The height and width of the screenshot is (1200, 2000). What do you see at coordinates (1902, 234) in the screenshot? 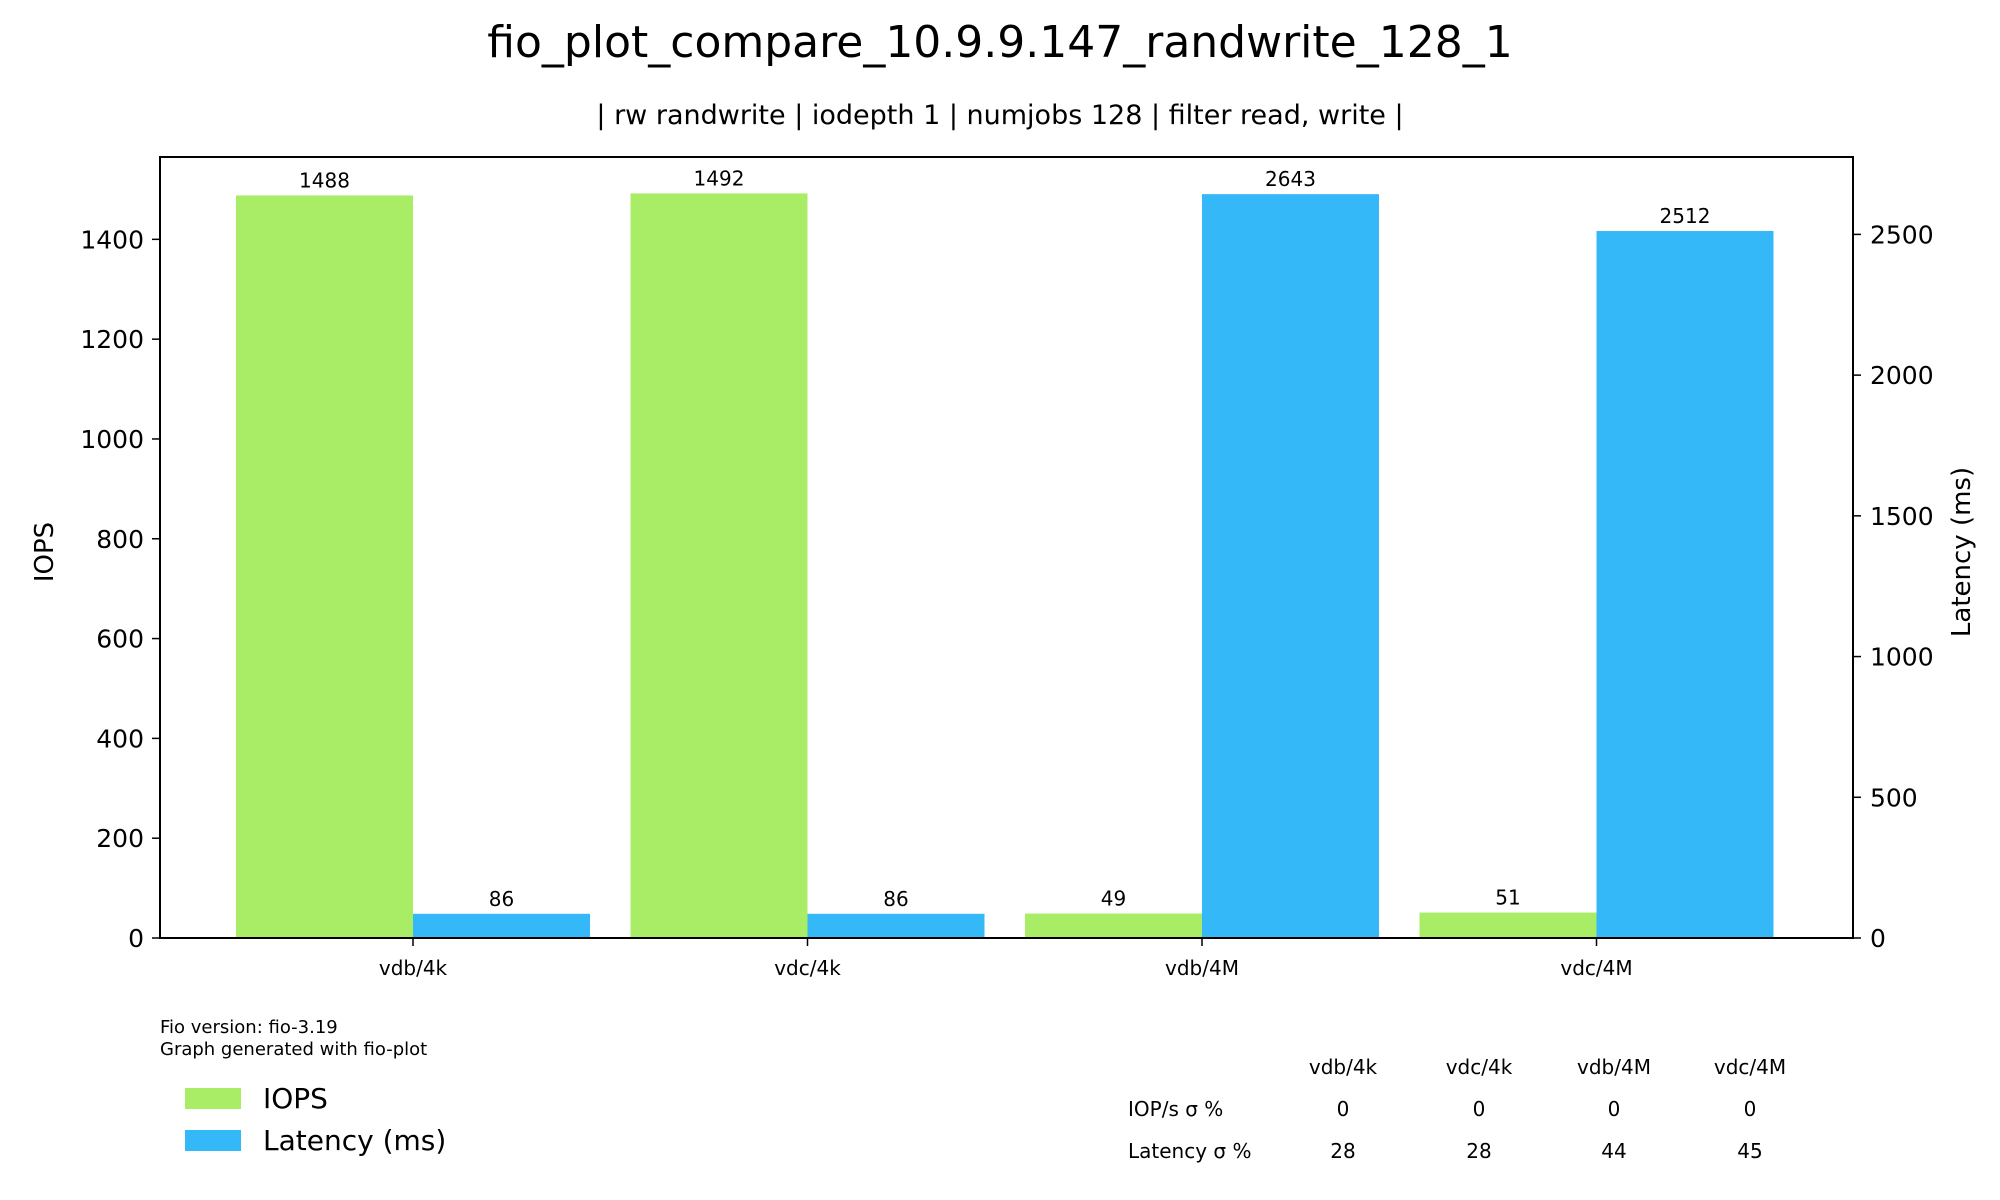
I see `y2-tick-label: 2500` at bounding box center [1902, 234].